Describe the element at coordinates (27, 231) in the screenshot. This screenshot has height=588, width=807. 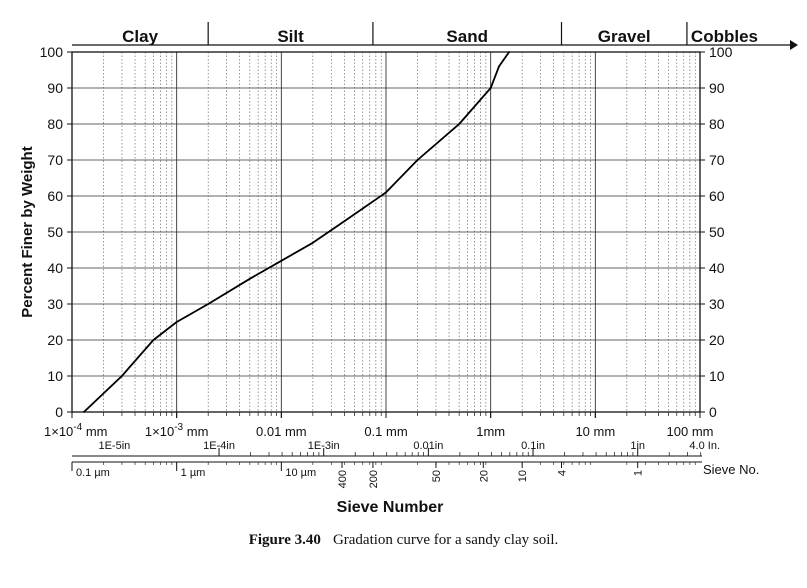
I see `y-axis-label: Percent Finer by Weight` at that location.